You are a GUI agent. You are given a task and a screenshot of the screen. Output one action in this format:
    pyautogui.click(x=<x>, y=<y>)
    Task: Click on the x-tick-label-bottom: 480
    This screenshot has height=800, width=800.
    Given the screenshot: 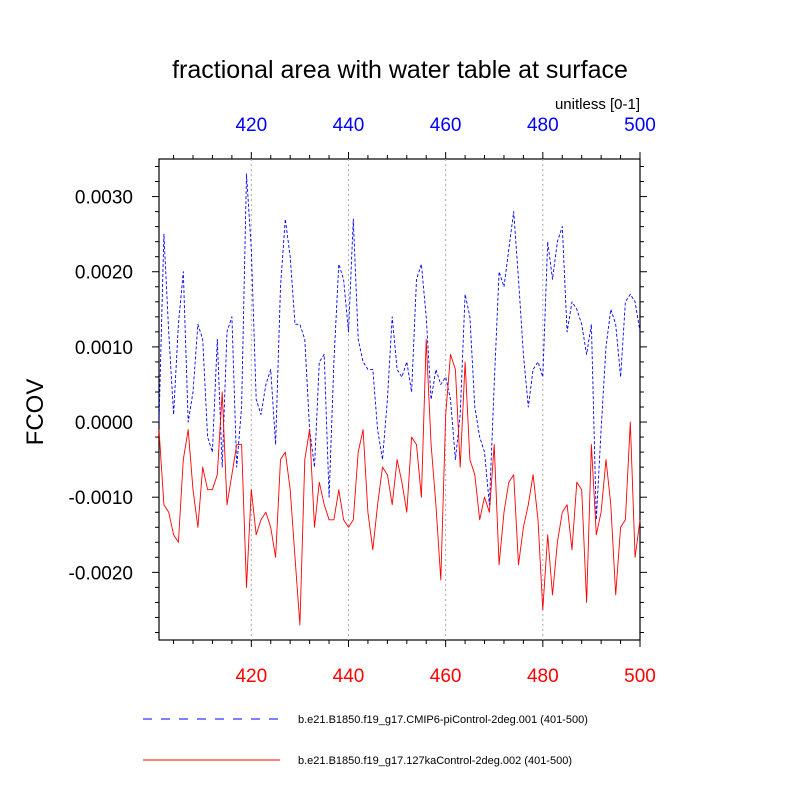 What is the action you would take?
    pyautogui.click(x=543, y=676)
    